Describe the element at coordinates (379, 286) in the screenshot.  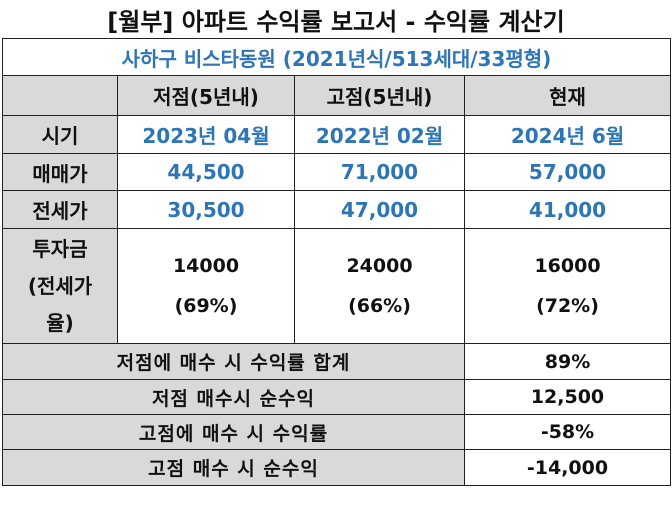
I see `investment-high: 24000 (66%)` at that location.